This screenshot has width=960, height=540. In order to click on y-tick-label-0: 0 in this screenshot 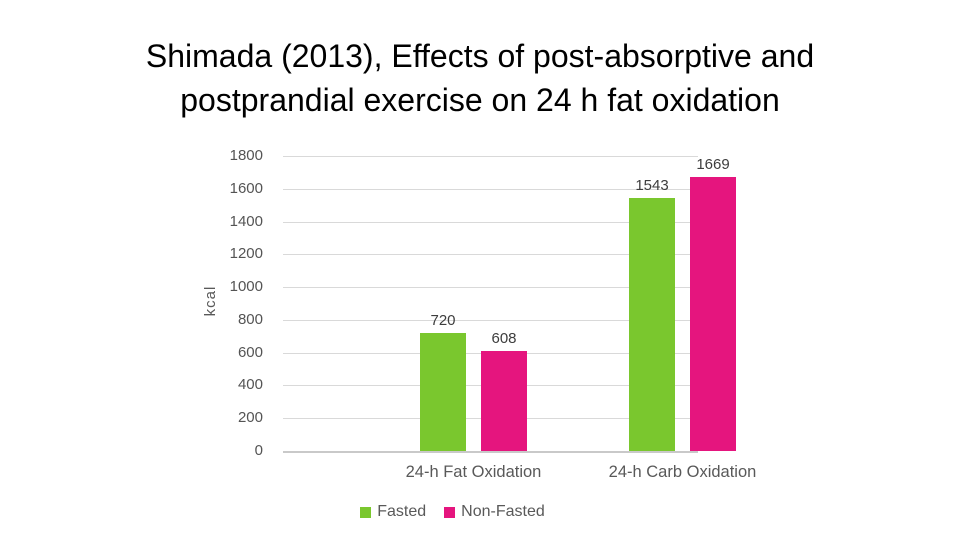, I will do `click(258, 450)`.